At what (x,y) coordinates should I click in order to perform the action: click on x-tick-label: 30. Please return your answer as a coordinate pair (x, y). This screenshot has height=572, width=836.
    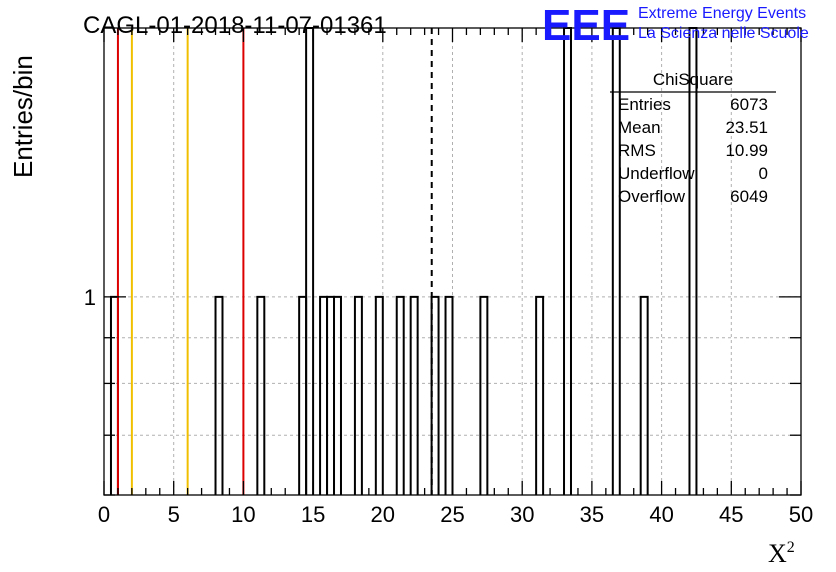
    Looking at the image, I should click on (522, 514).